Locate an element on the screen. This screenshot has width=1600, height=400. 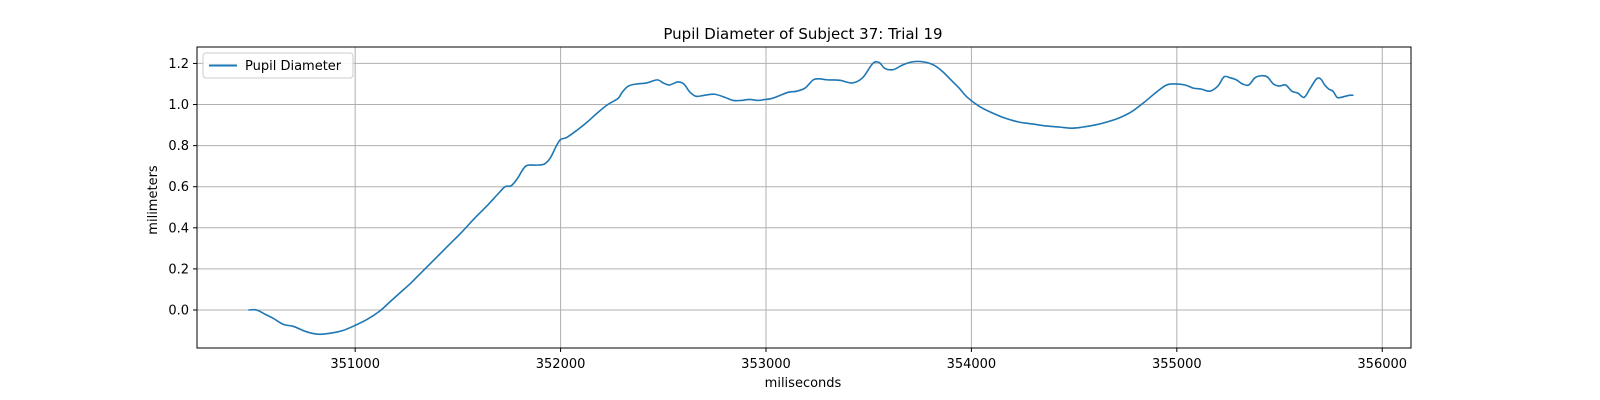
legend-box is located at coordinates (278, 65).